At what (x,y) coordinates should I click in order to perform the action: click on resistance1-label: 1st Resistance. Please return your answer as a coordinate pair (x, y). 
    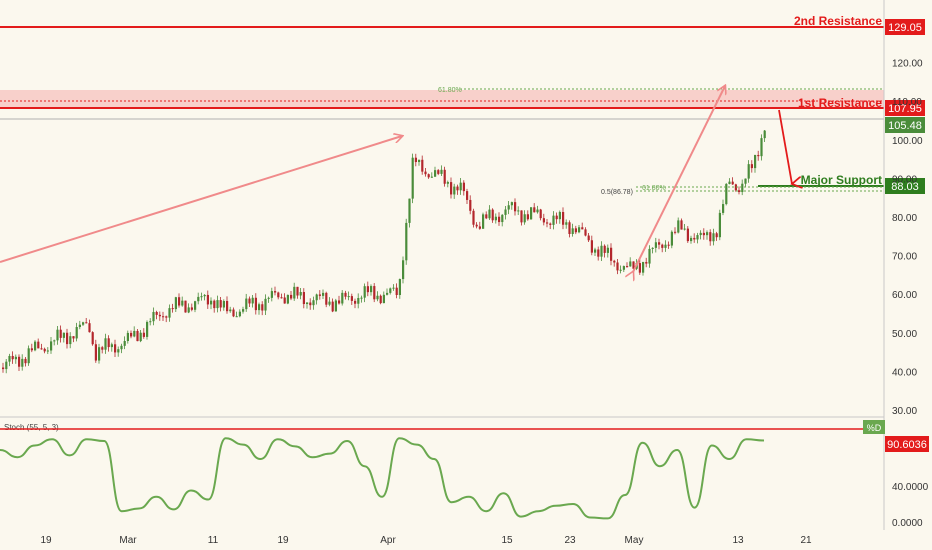
    Looking at the image, I should click on (840, 103).